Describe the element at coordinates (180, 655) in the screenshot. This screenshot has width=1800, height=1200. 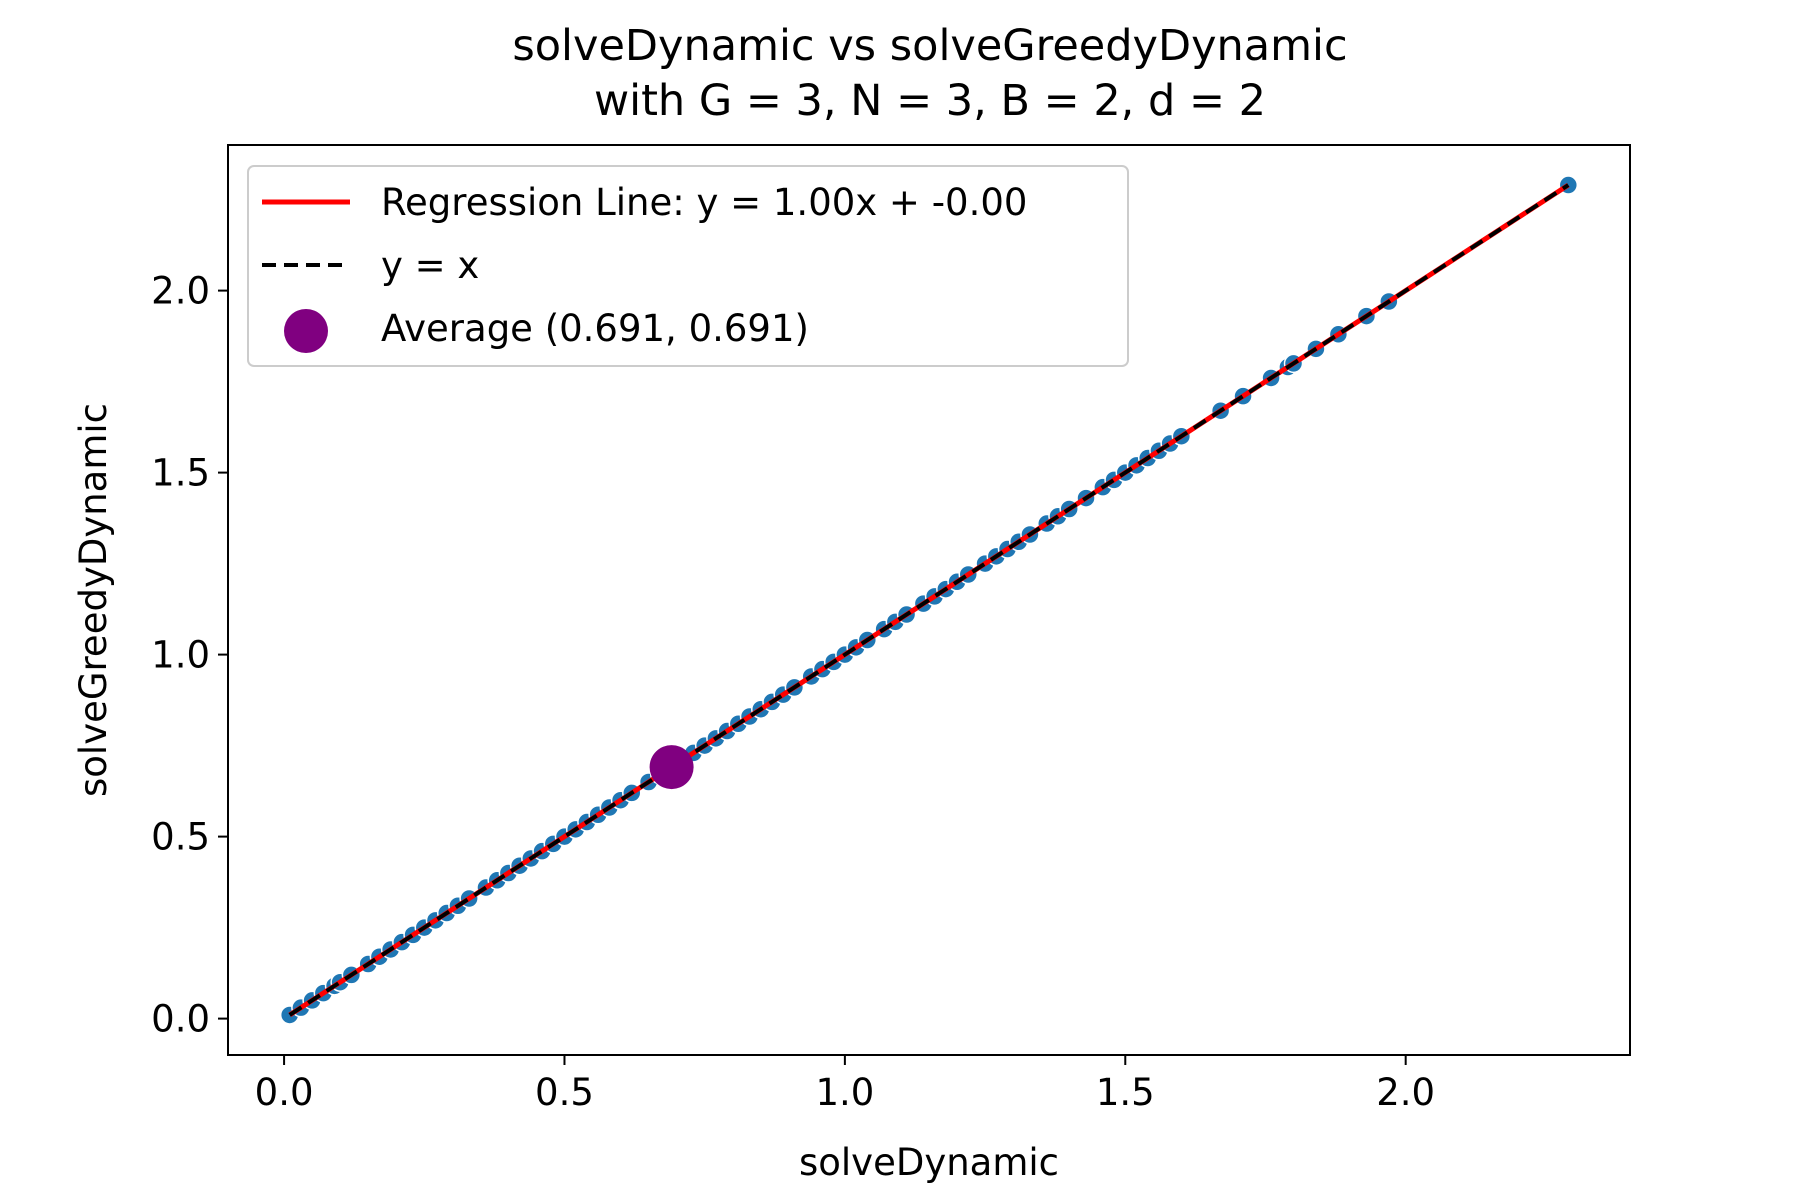
I see `y-tick-label: 1.0` at that location.